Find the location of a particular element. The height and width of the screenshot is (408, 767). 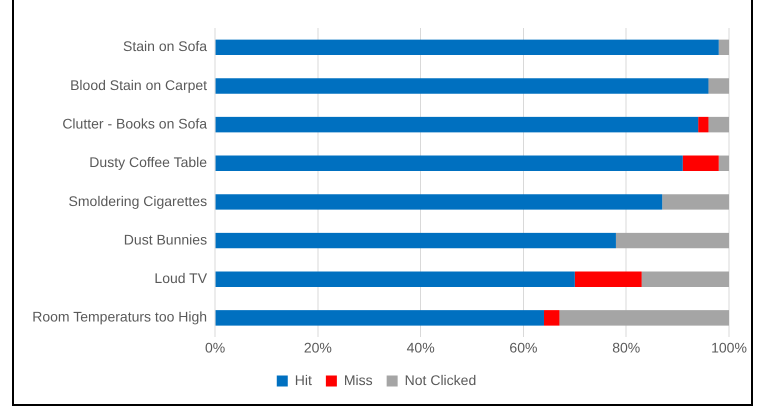

y-tick-label: Dusty Coffee Table is located at coordinates (148, 162).